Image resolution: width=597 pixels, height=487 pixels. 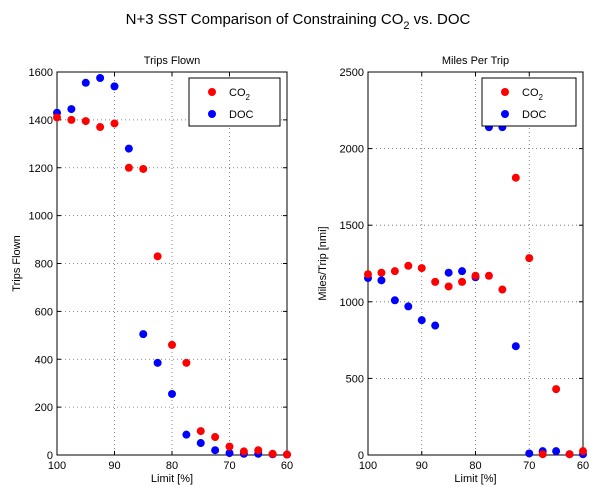 I want to click on y-tick-label: 600, so click(x=44, y=312).